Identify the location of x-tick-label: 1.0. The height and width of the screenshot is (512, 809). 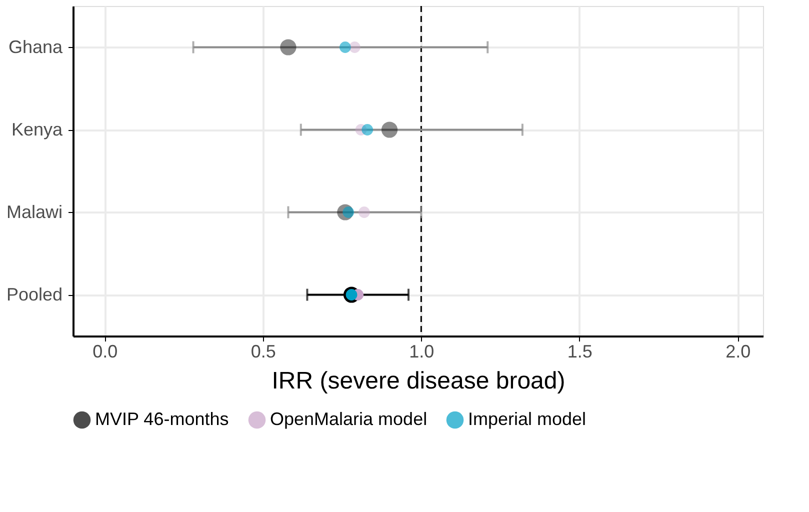
(421, 352).